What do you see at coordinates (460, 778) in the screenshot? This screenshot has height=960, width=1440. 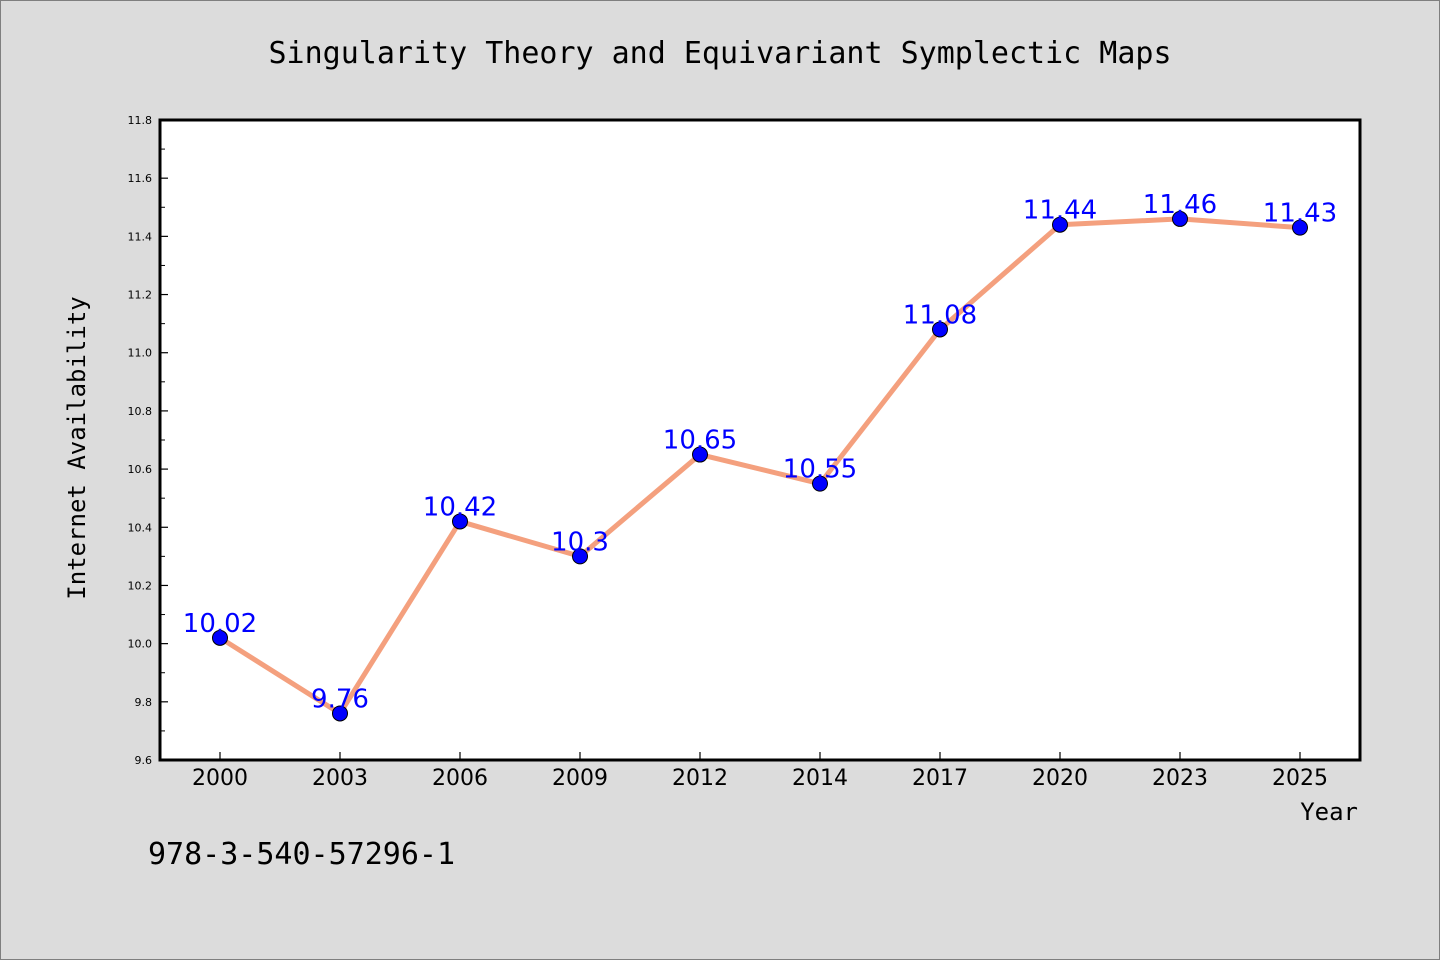 I see `x-tick-label: 2006` at bounding box center [460, 778].